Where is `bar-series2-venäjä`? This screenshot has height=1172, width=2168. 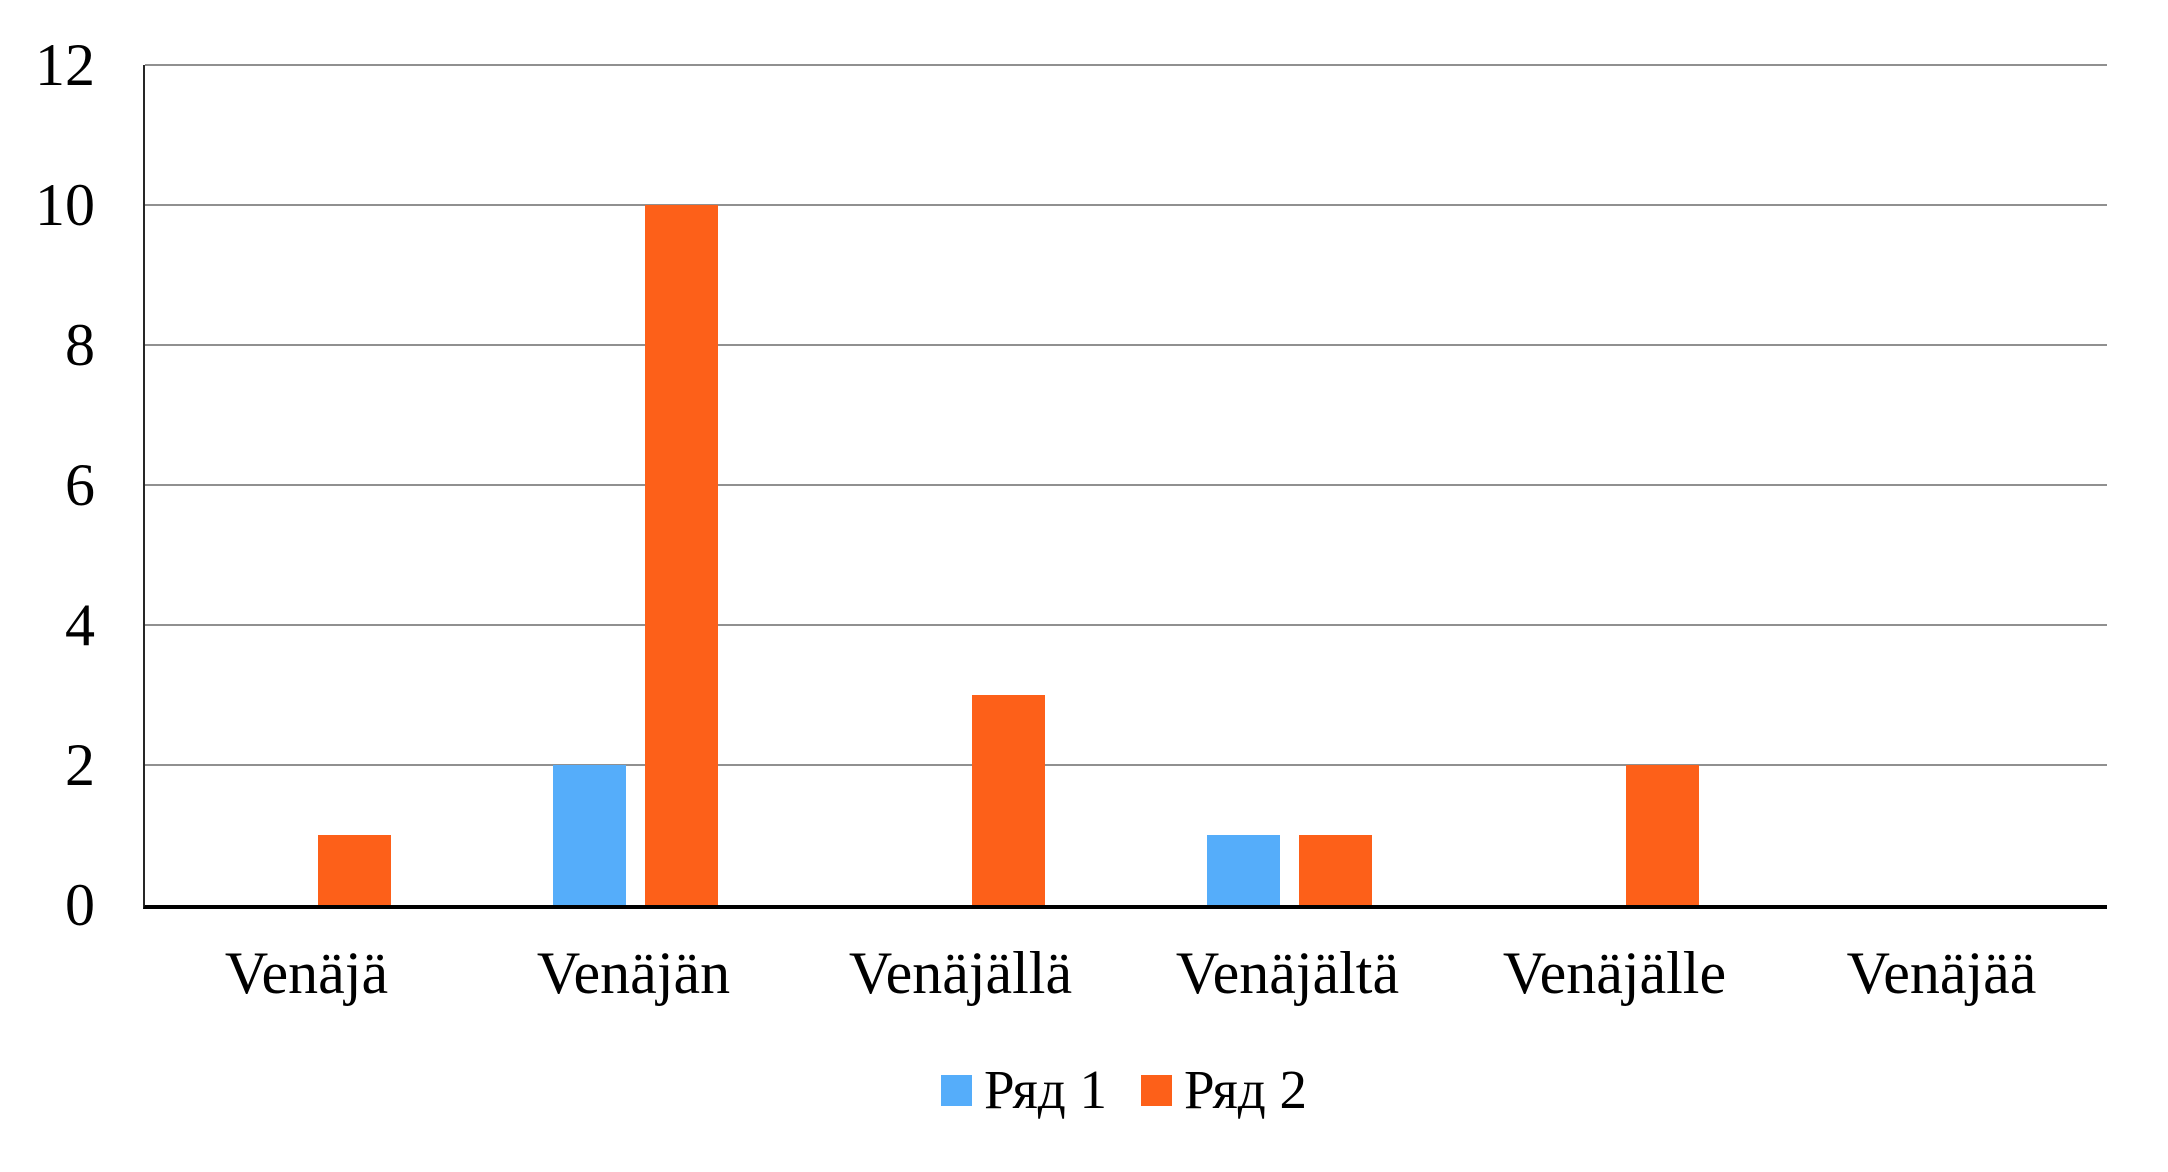
bar-series2-venäjä is located at coordinates (354, 870).